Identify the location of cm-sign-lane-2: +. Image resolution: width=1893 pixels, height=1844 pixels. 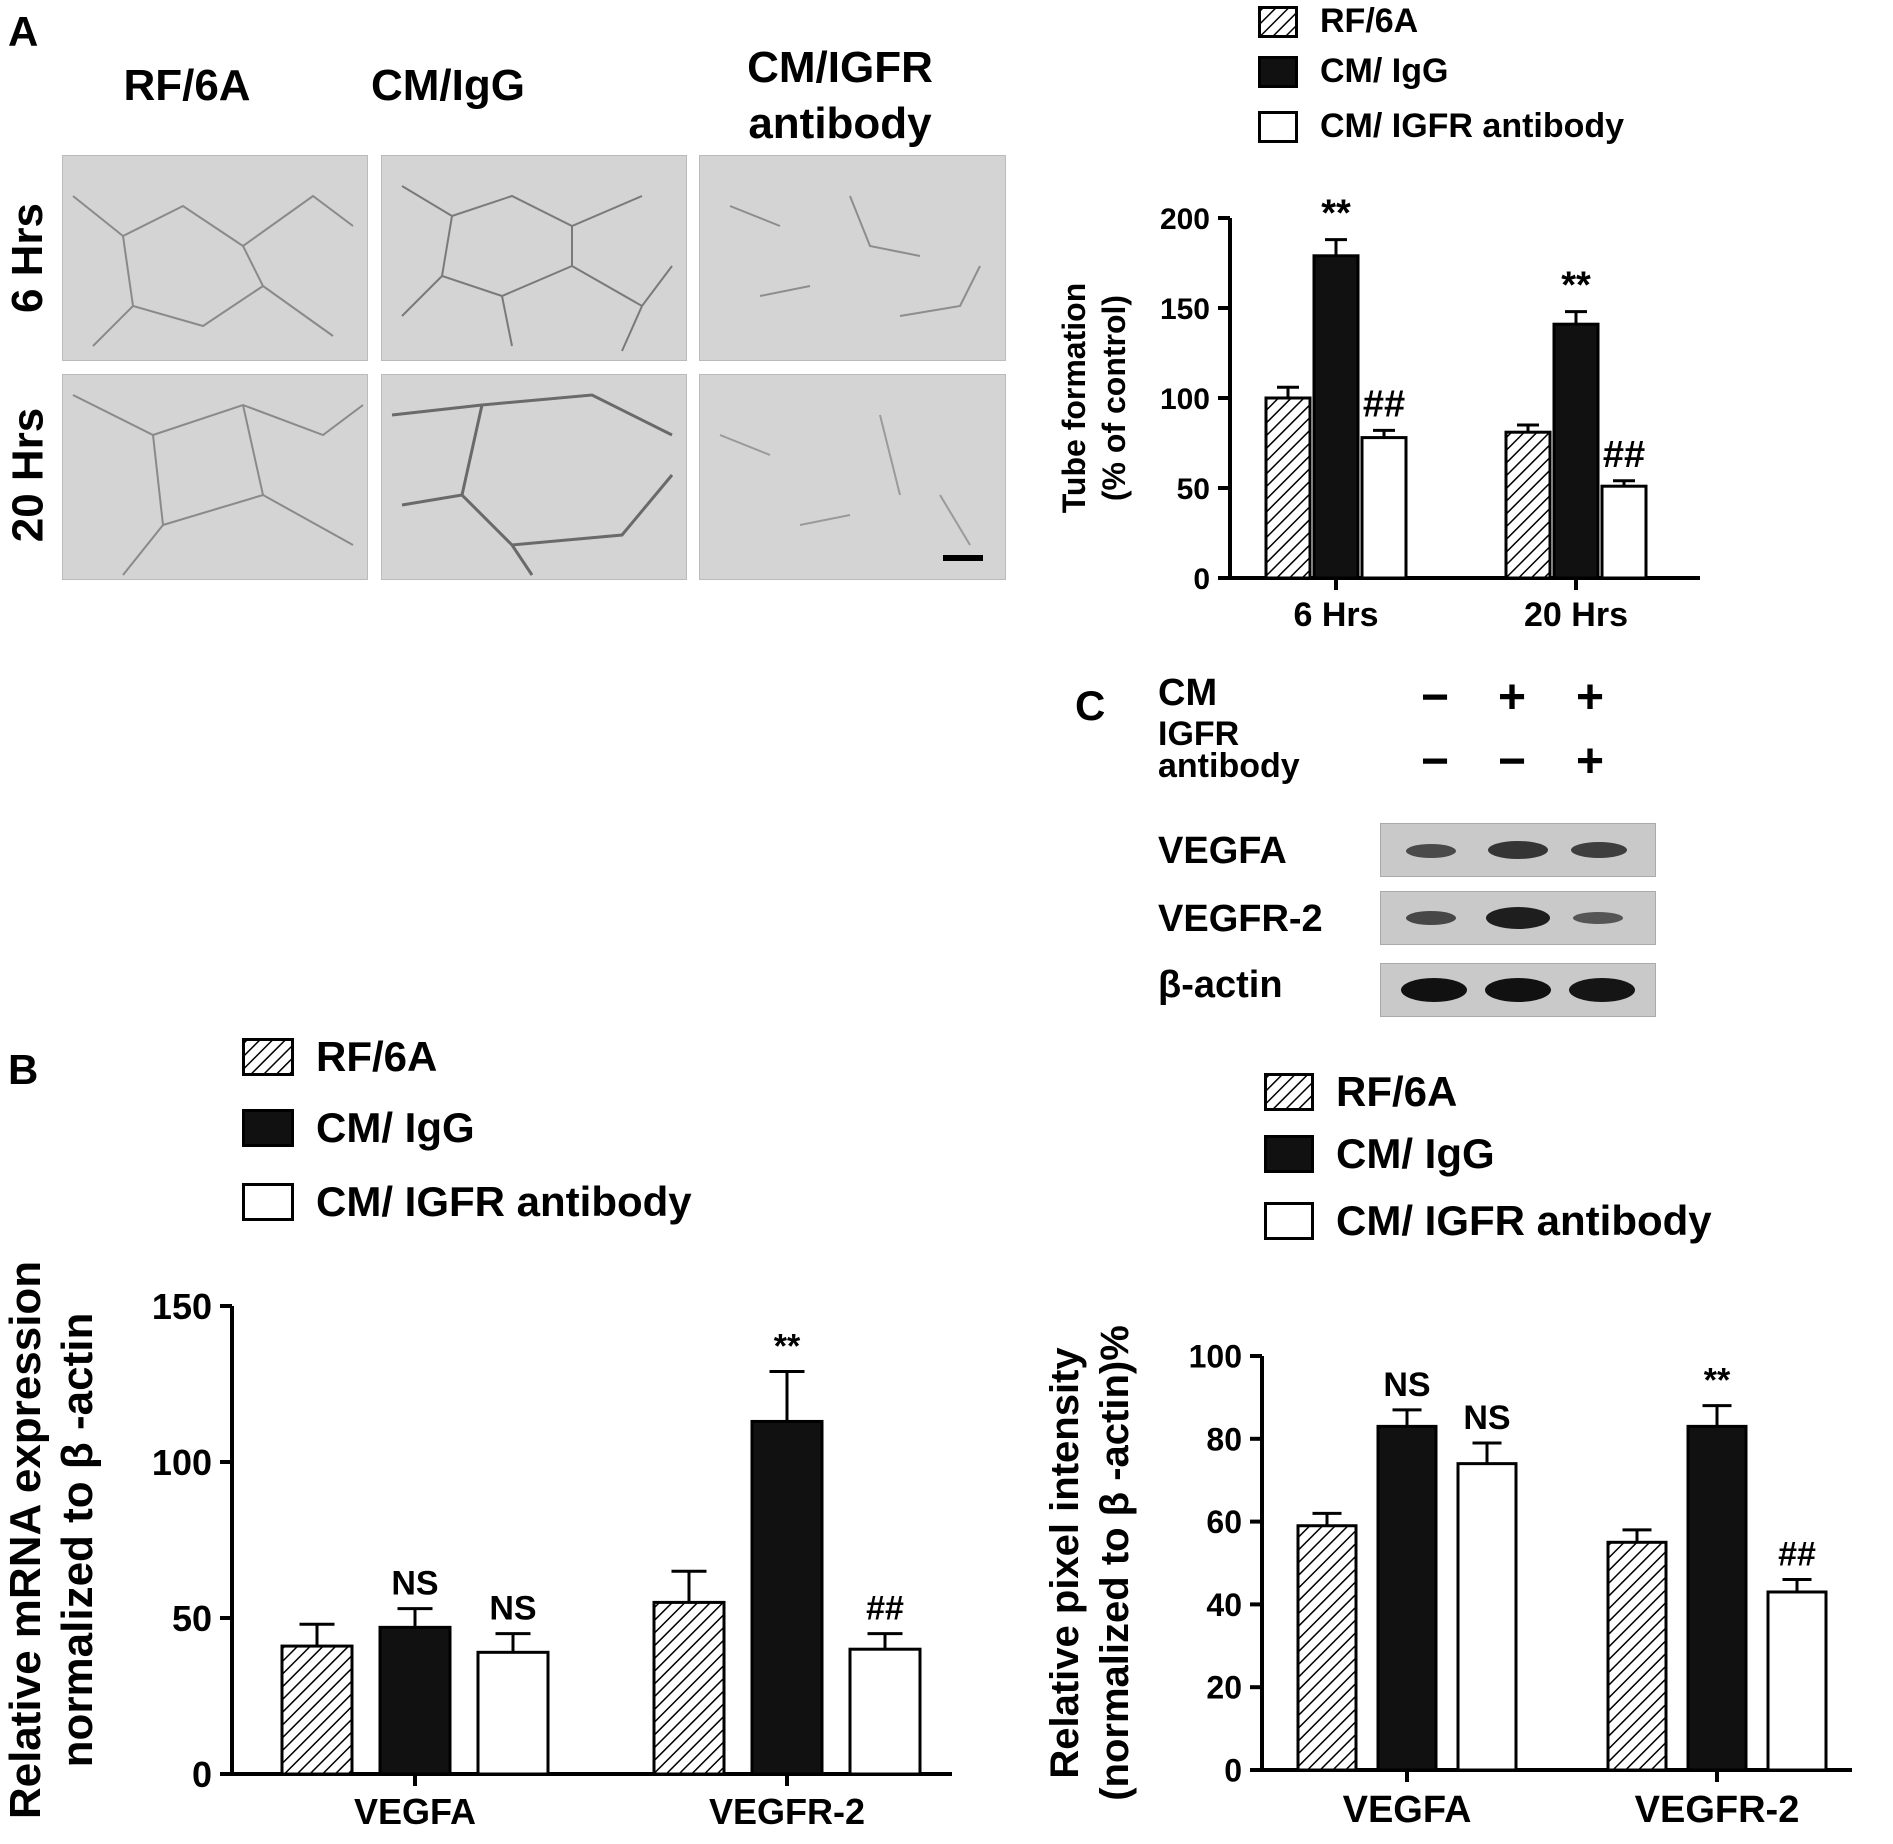
(1512, 697).